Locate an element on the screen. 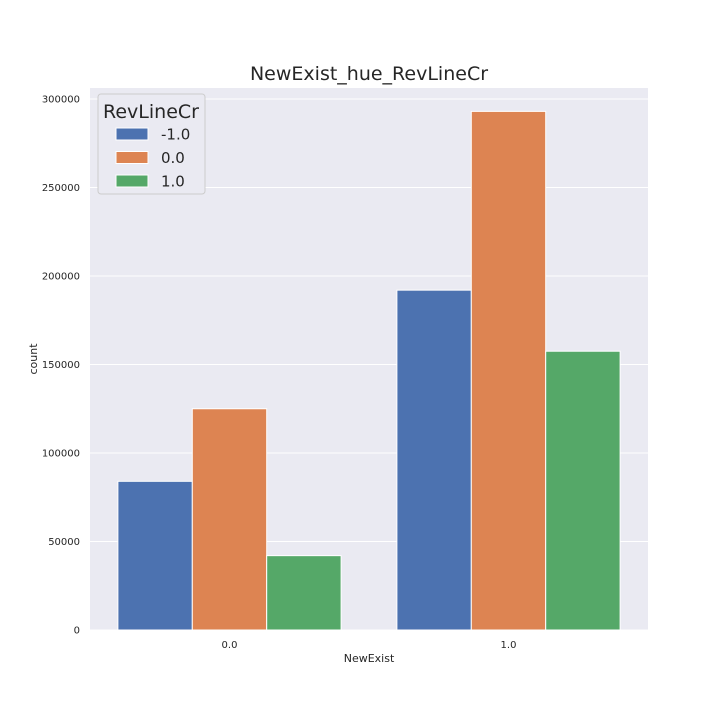  y-tick-label: 150000 is located at coordinates (61, 365).